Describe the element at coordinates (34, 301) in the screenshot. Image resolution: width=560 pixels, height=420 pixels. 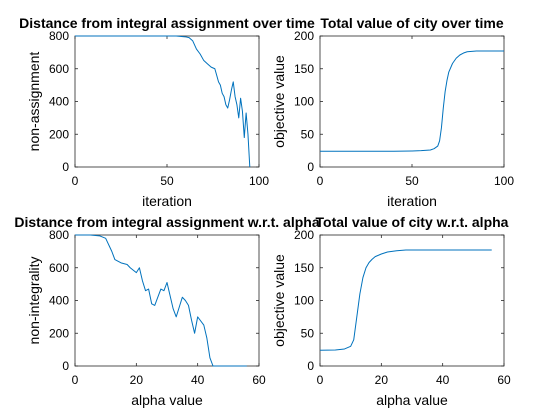
I see `y-axis-label: non-integrality` at that location.